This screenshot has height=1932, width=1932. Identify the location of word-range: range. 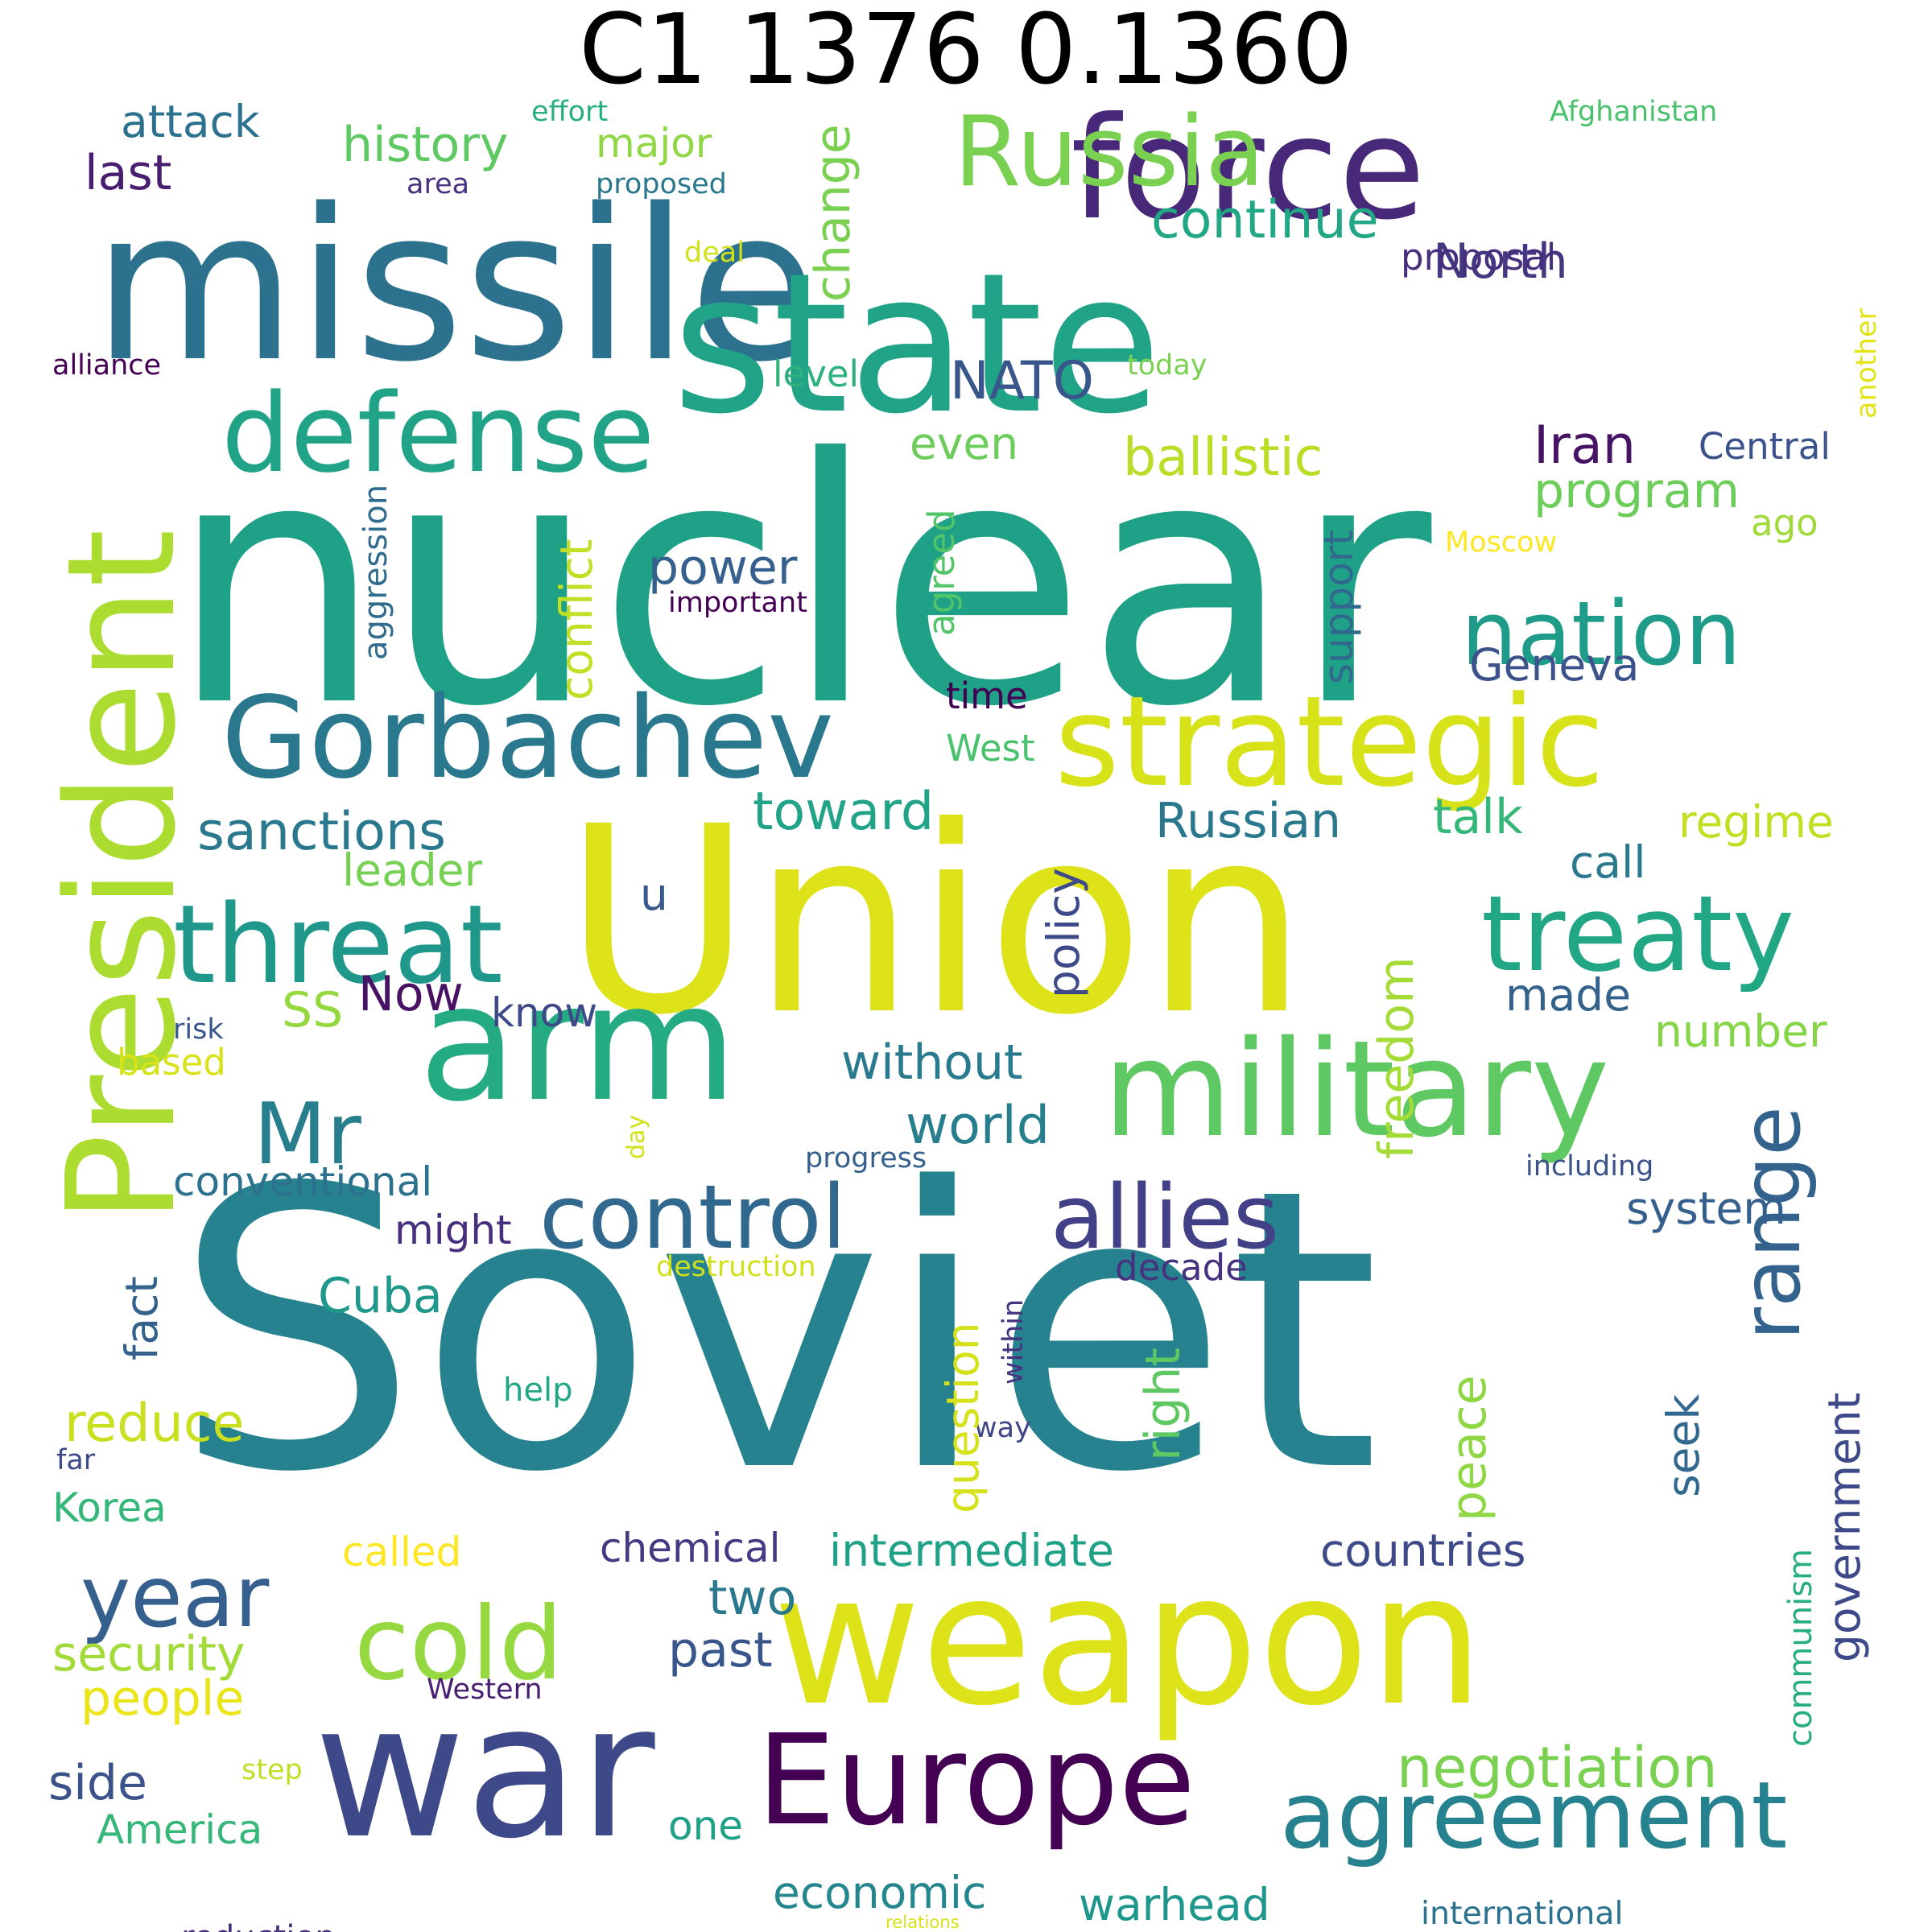
(1771, 1223).